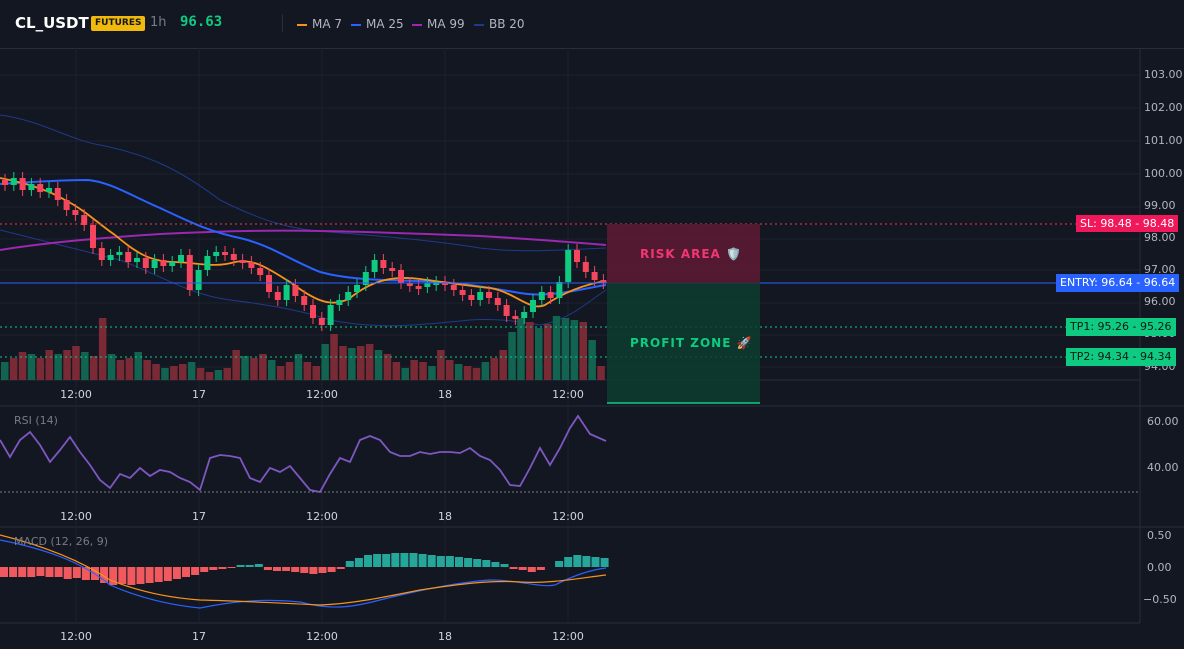  Describe the element at coordinates (199, 516) in the screenshot. I see `time-axis-label: 17` at that location.